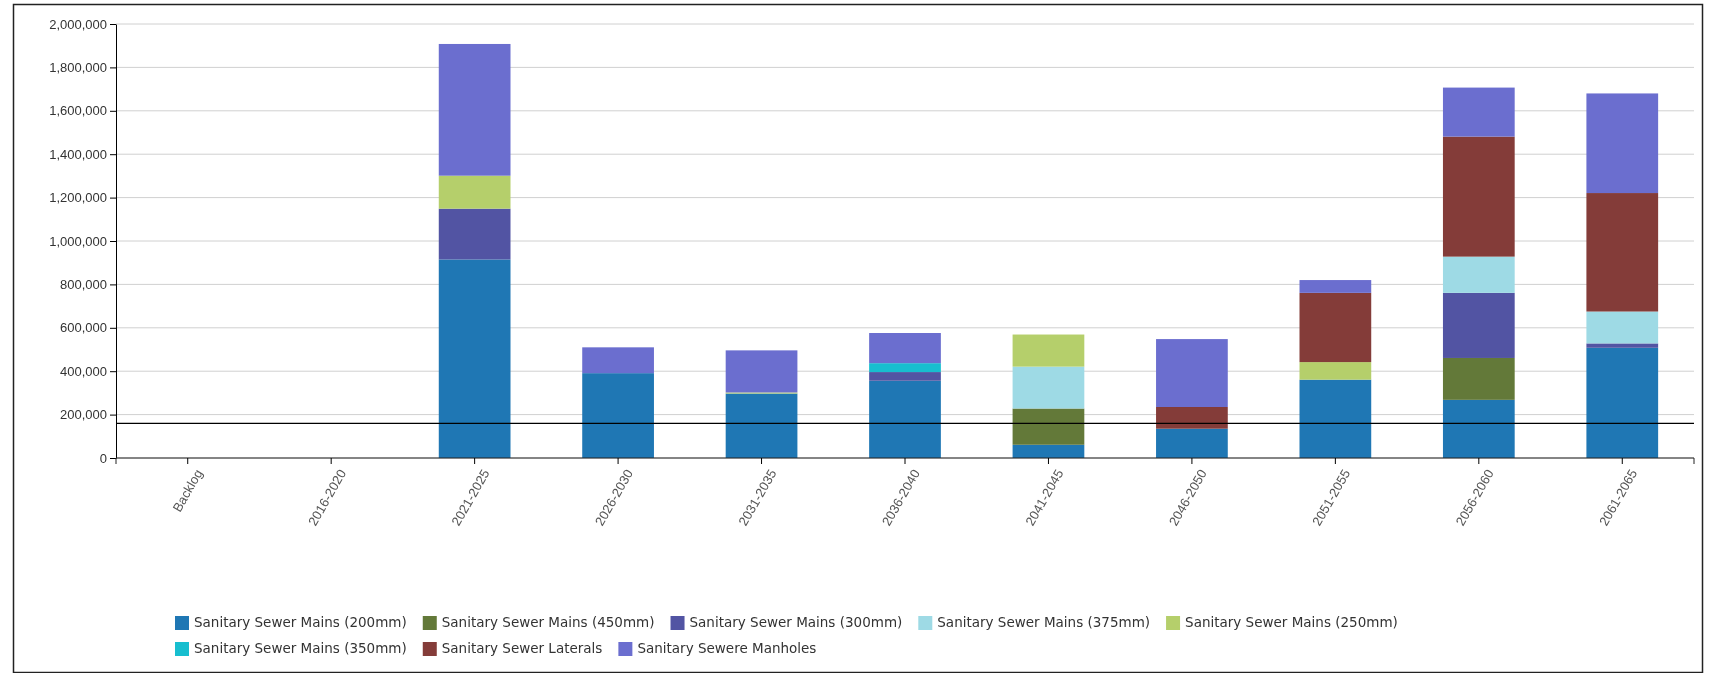 This screenshot has width=1709, height=673. Describe the element at coordinates (103, 458) in the screenshot. I see `y-tick-label: 0` at that location.